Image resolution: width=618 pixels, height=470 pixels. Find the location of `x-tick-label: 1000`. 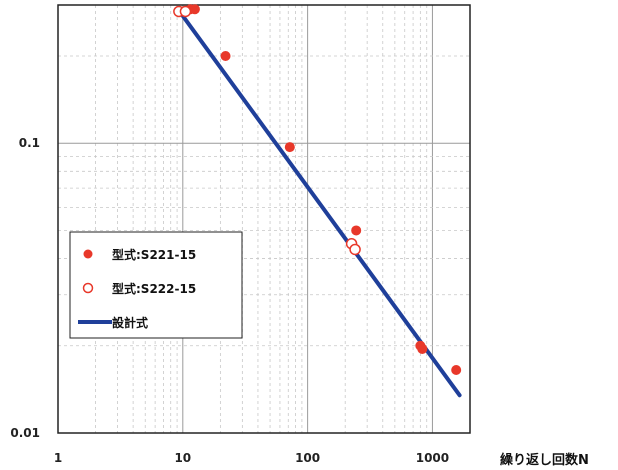

x-tick-label: 1000 is located at coordinates (432, 458).